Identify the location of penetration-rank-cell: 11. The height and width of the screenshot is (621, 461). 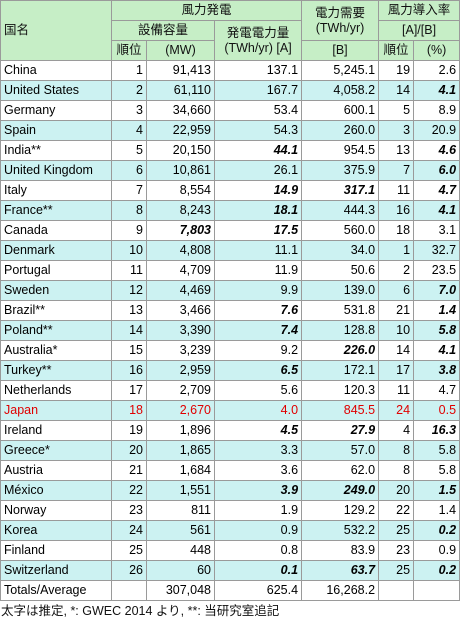
(396, 190).